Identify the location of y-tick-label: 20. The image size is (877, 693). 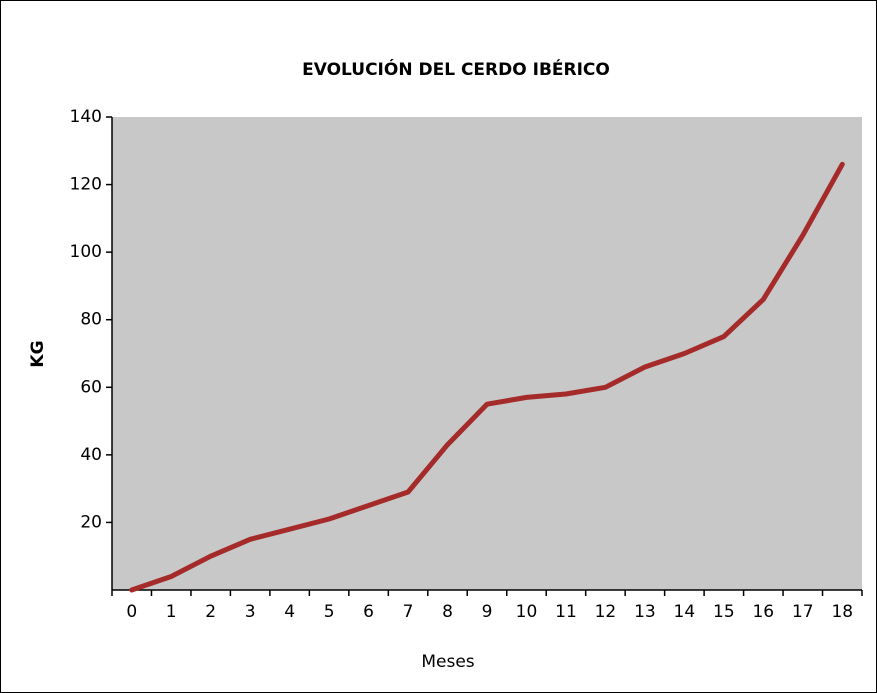
(91, 522).